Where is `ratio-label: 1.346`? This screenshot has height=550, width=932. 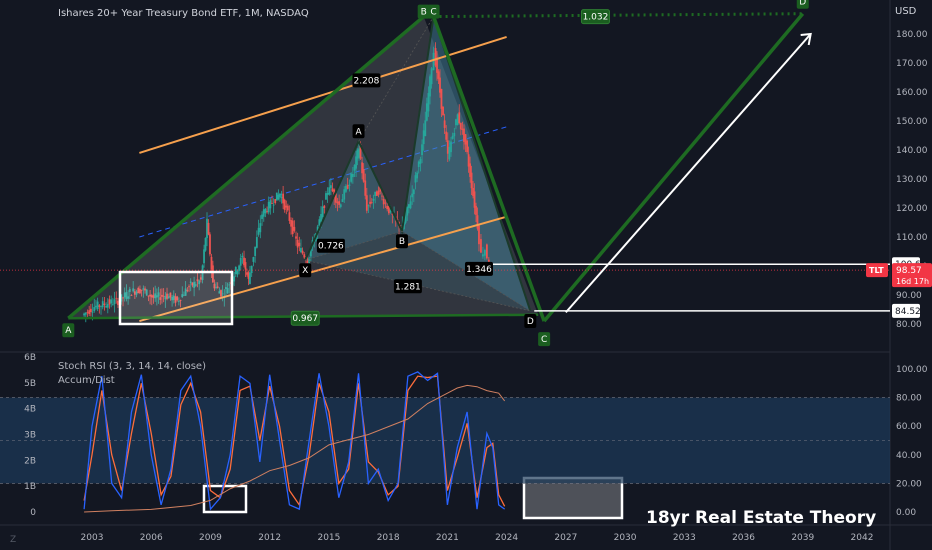 ratio-label: 1.346 is located at coordinates (479, 270).